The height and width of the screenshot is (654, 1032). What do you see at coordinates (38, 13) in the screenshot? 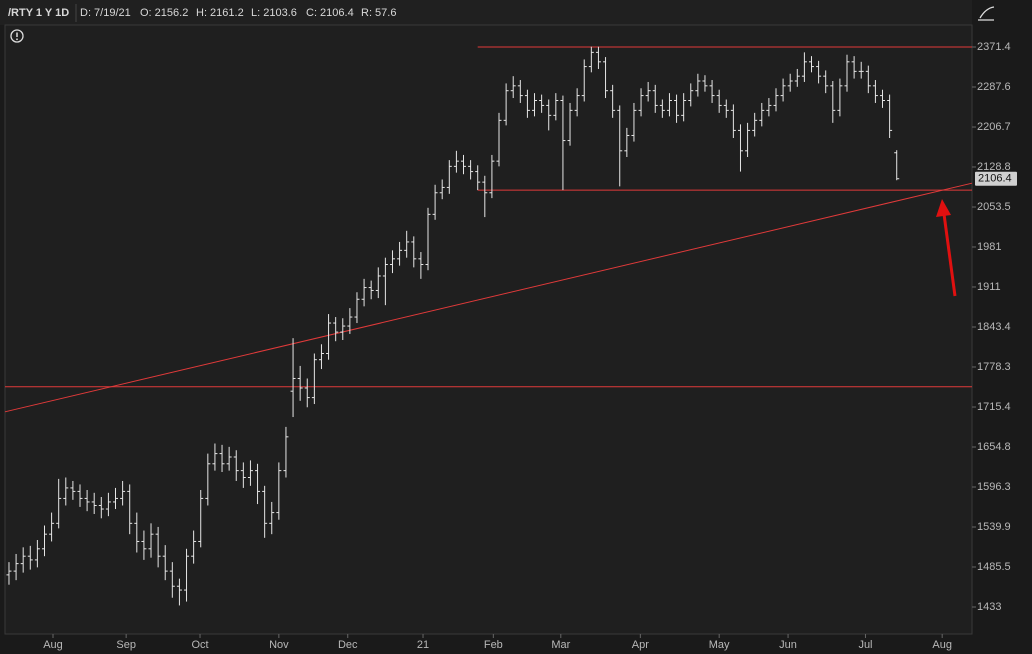
I see `symbol: /RTY 1 Y 1D` at bounding box center [38, 13].